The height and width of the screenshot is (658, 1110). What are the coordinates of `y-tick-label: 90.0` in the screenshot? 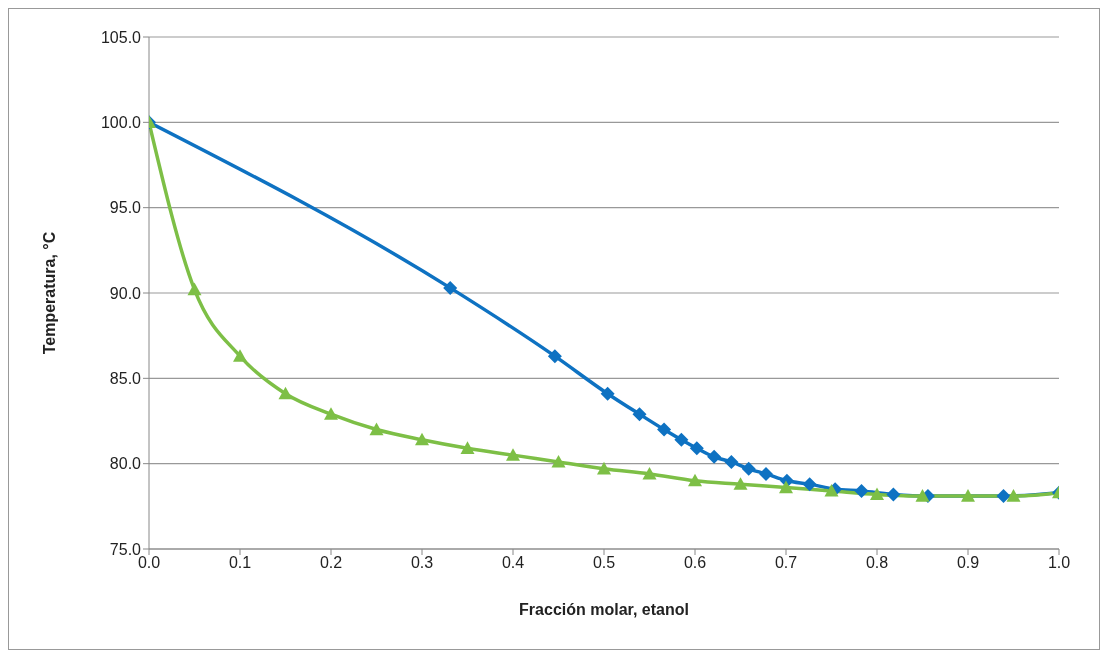 It's located at (125, 293).